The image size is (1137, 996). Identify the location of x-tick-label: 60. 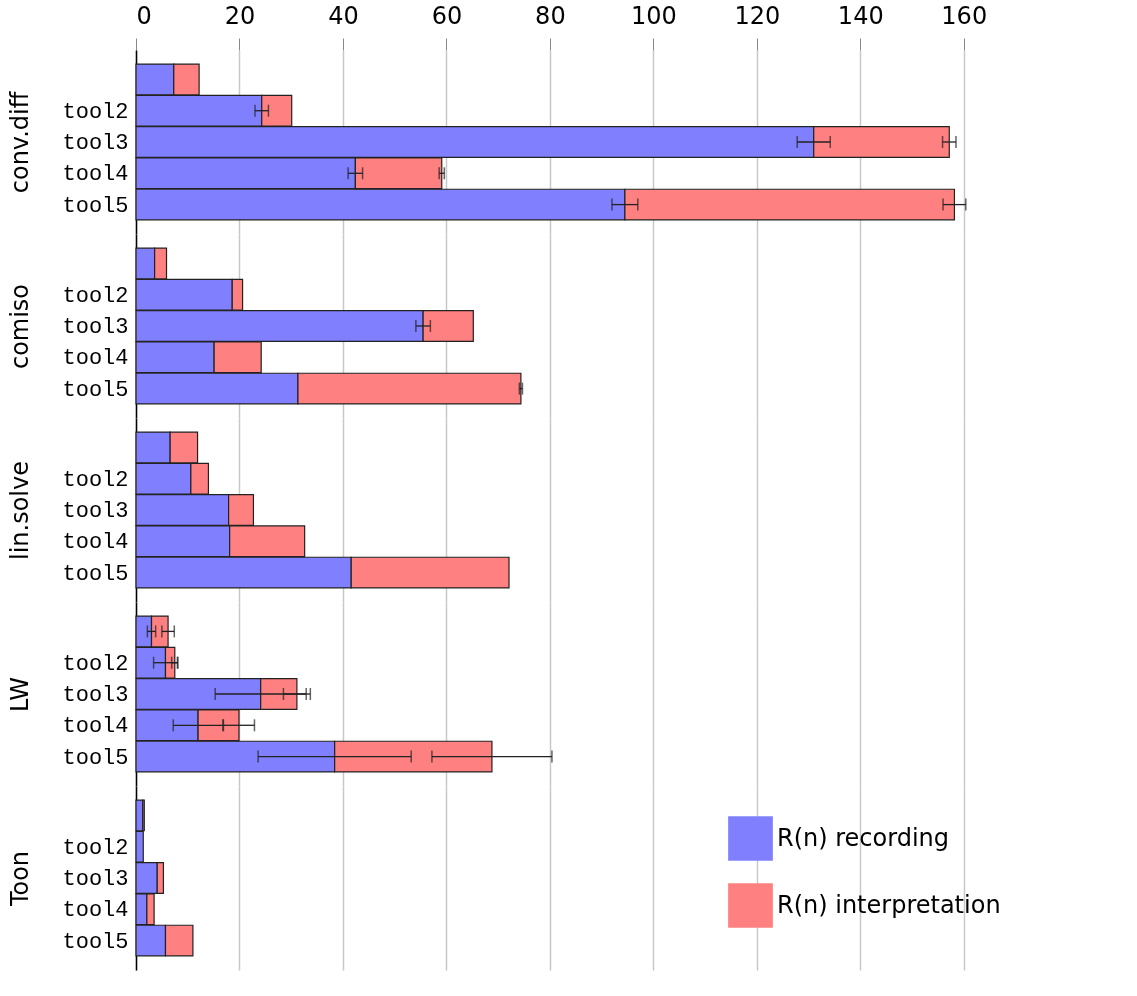
(447, 15).